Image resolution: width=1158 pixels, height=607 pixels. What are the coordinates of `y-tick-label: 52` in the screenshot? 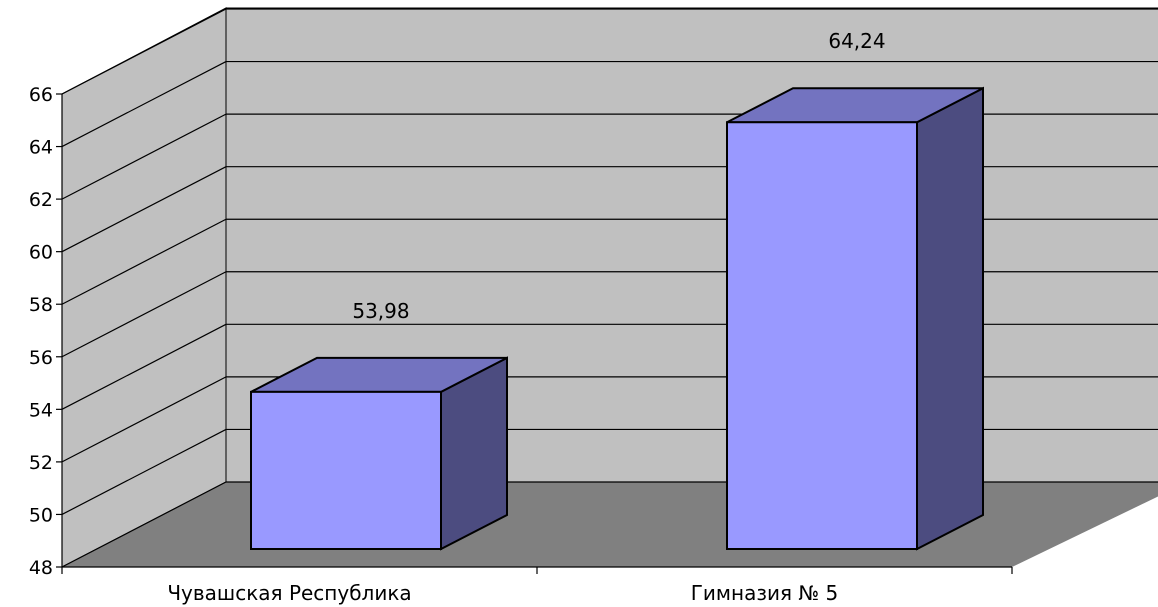 It's located at (41, 463).